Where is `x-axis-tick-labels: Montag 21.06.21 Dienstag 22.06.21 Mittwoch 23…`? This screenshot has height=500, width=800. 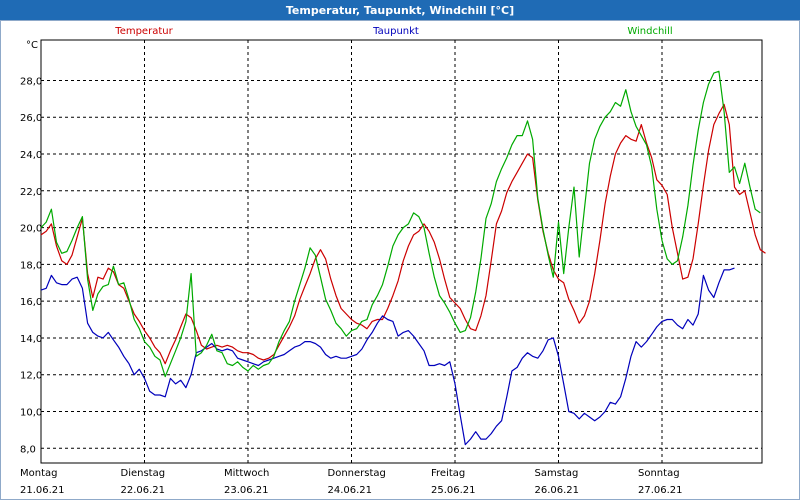 x-axis-tick-labels: Montag 21.06.21 Dienstag 22.06.21 Mittwoch 23… is located at coordinates (351, 482).